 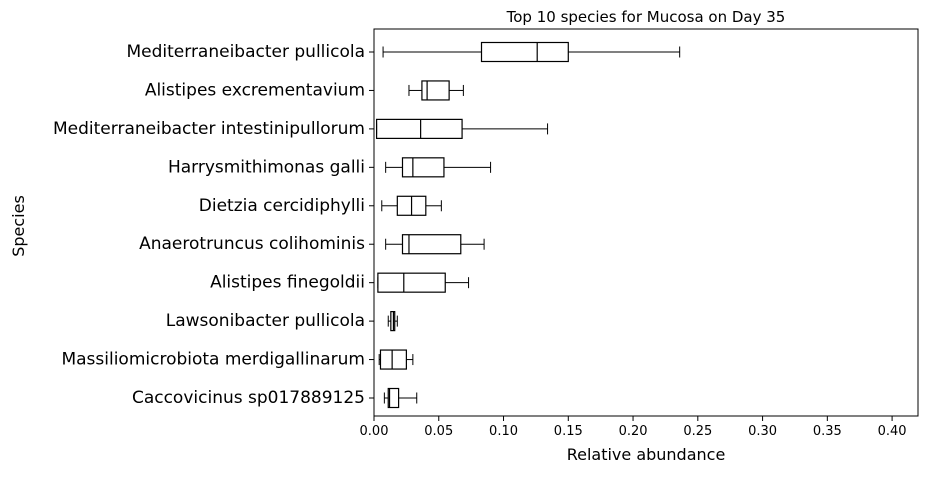 What do you see at coordinates (646, 454) in the screenshot?
I see `x-axis-label: Relative abundance` at bounding box center [646, 454].